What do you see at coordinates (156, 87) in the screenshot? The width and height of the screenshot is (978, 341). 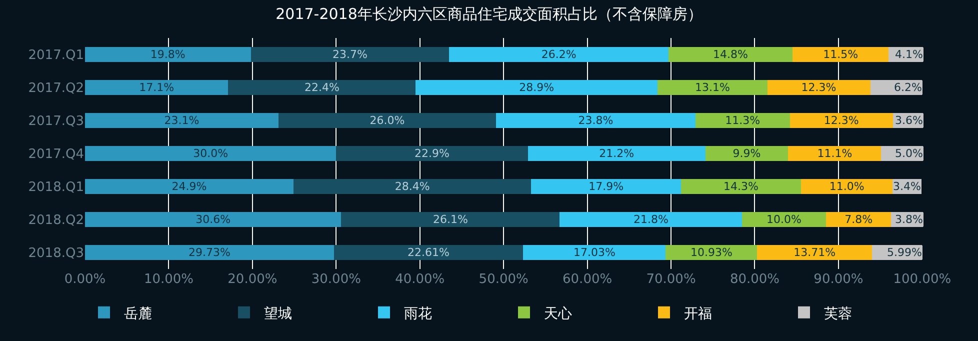 I see `data-label: 17.1%` at bounding box center [156, 87].